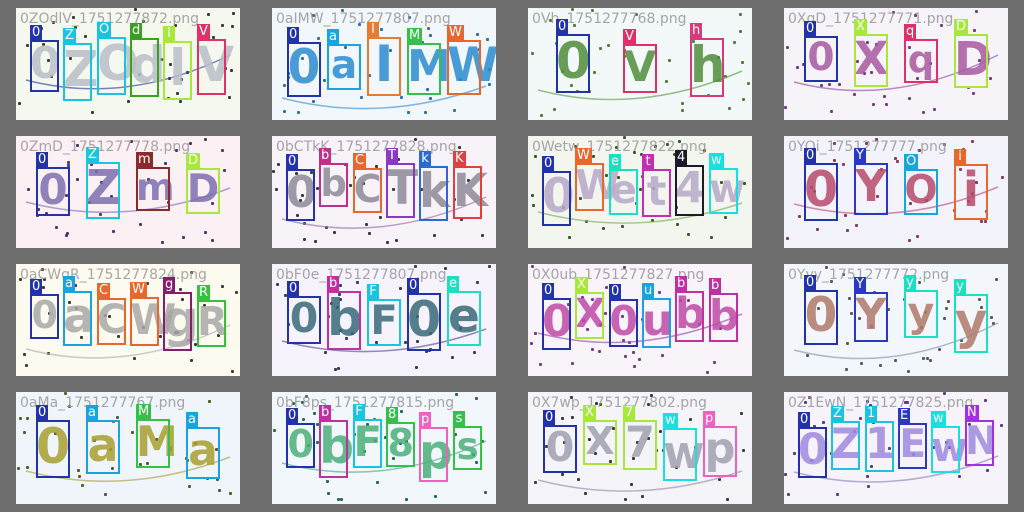  What do you see at coordinates (148, 65) in the screenshot?
I see `captcha-glyph: d` at bounding box center [148, 65].